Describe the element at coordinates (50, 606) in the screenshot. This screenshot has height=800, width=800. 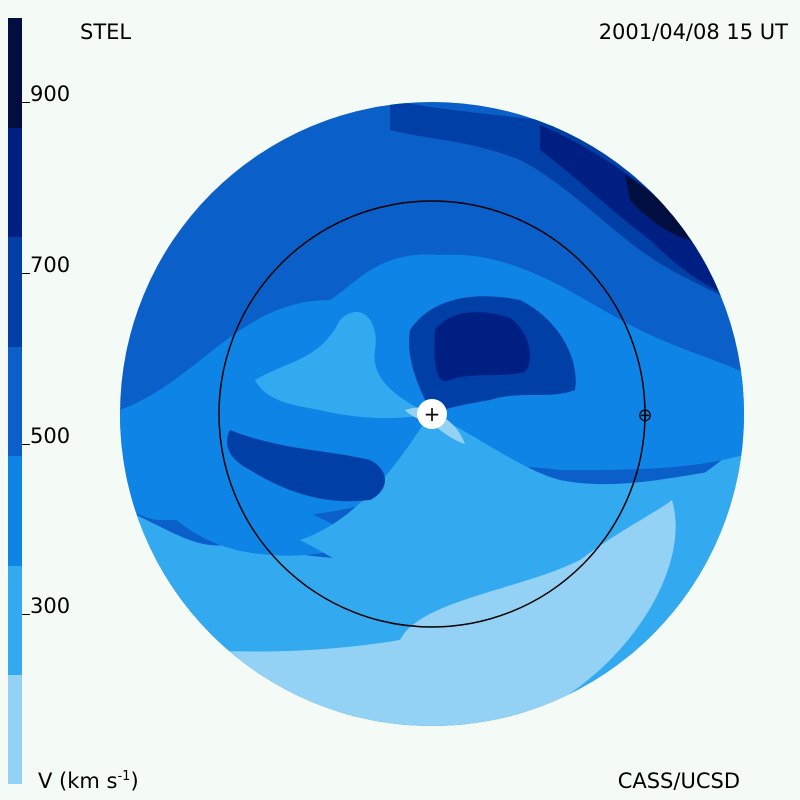
I see `colorbar-tick-300: 300` at that location.